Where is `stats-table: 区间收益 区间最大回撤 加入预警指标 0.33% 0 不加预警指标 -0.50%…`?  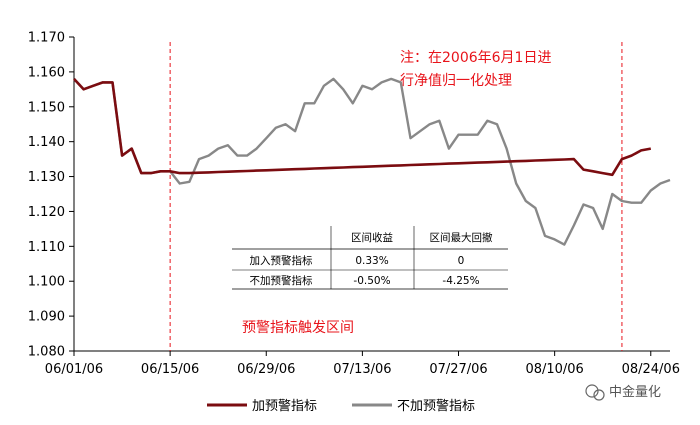 stats-table: 区间收益 区间最大回撤 加入预警指标 0.33% 0 不加预警指标 -0.50%… is located at coordinates (370, 258).